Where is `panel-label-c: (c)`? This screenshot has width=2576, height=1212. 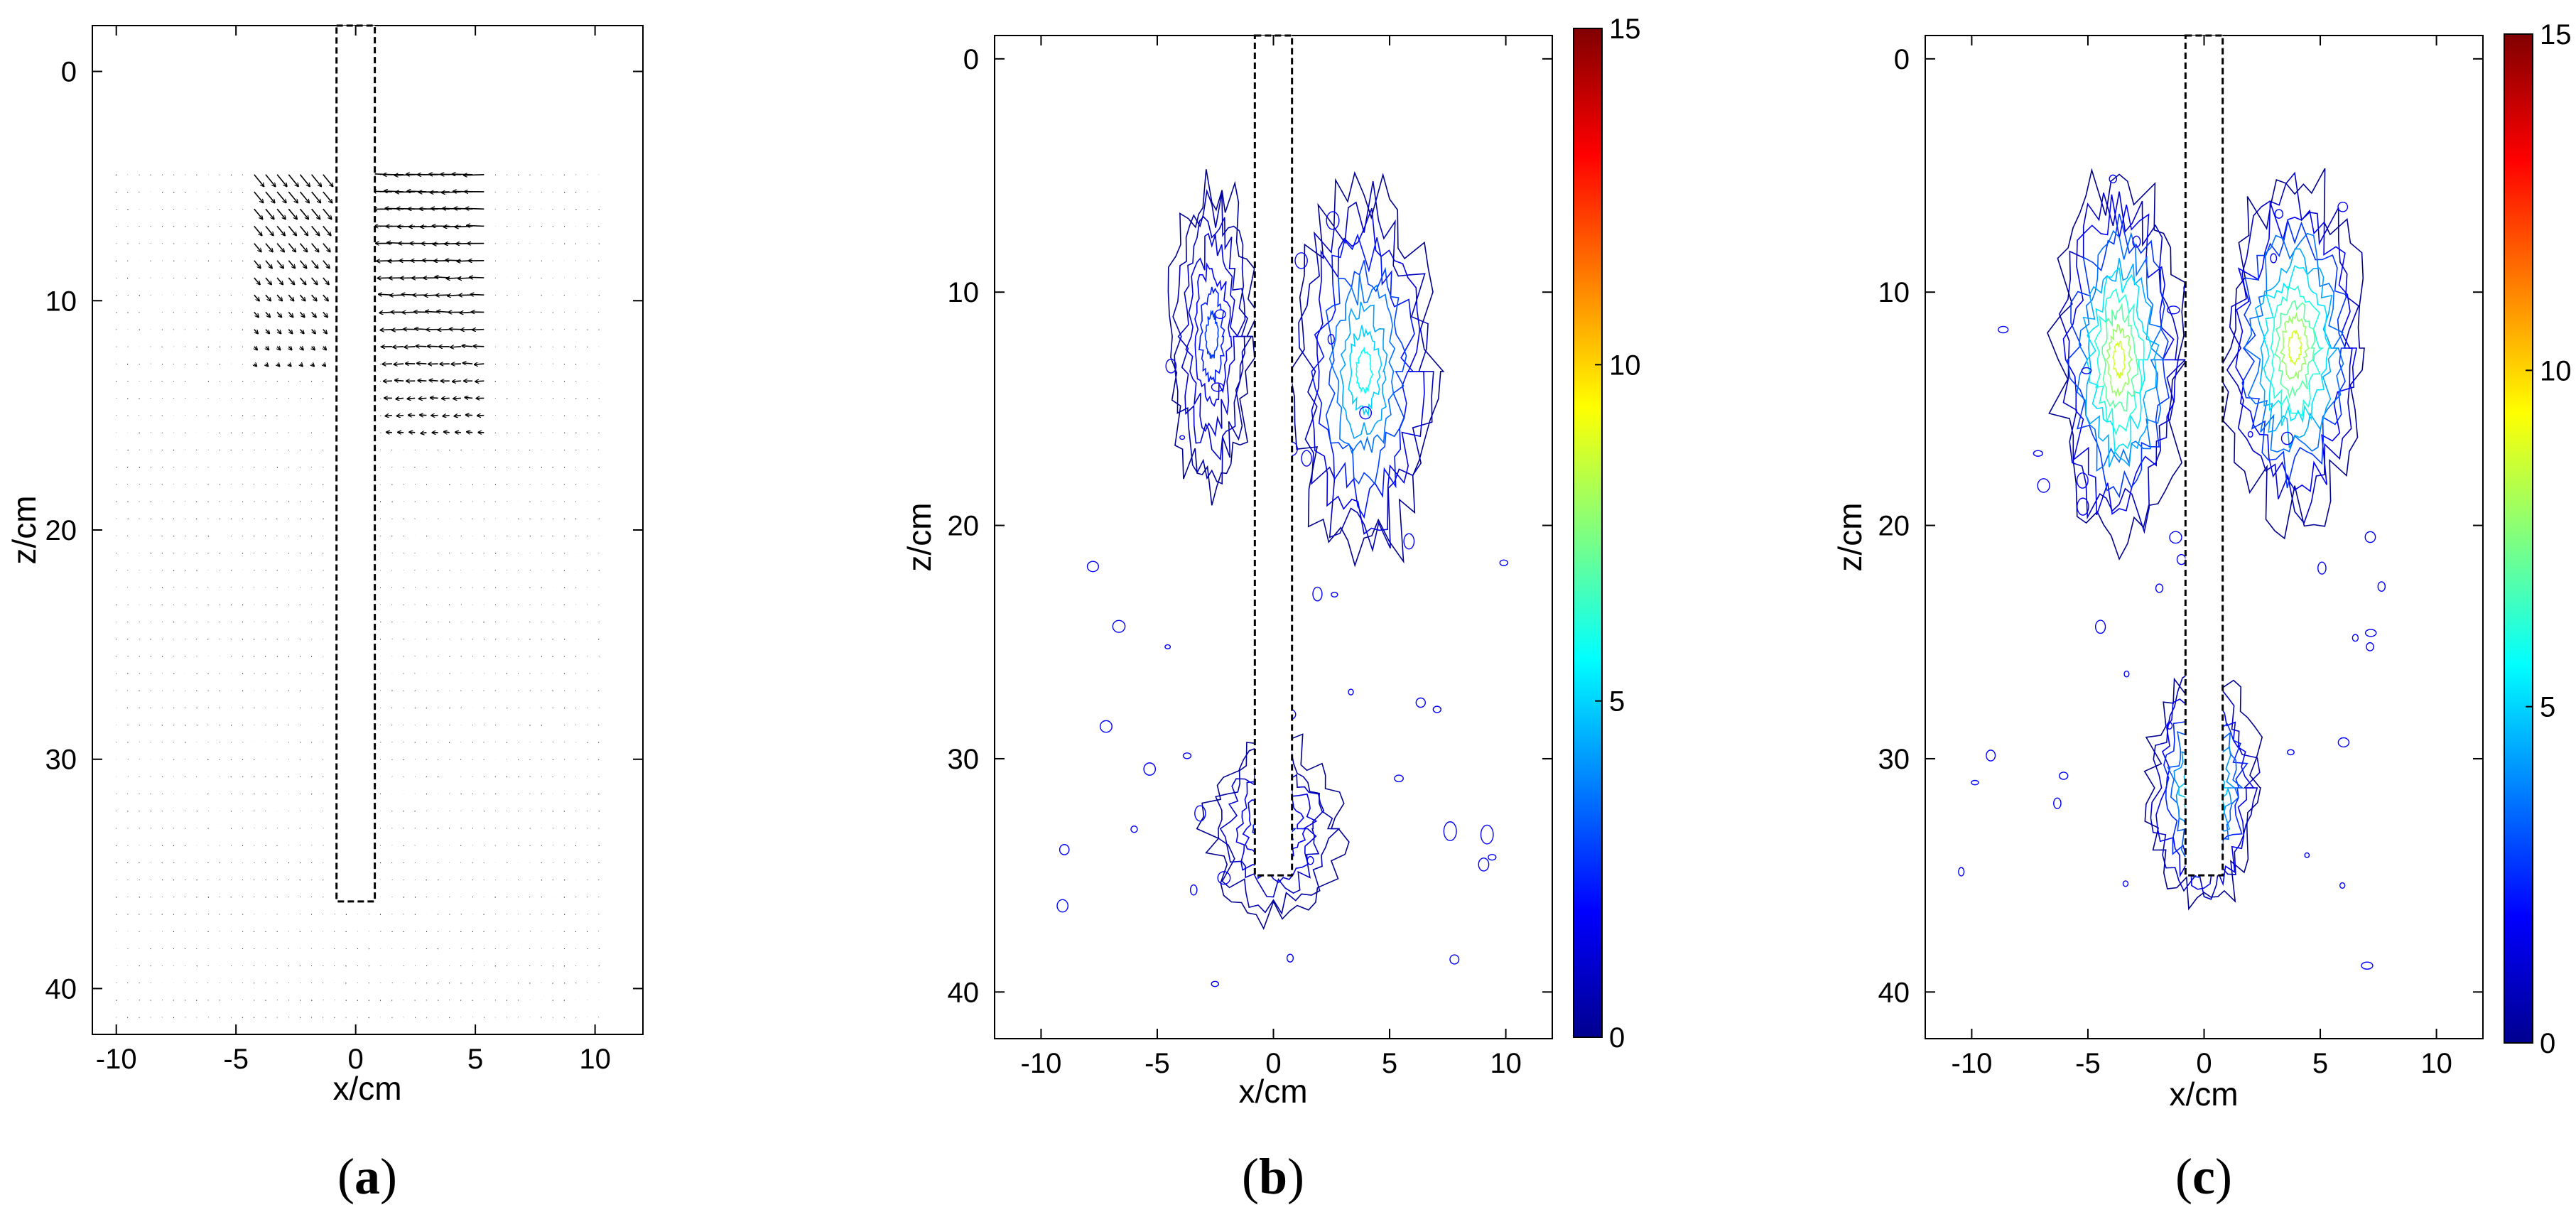
panel-label-c: (c) is located at coordinates (2203, 1176).